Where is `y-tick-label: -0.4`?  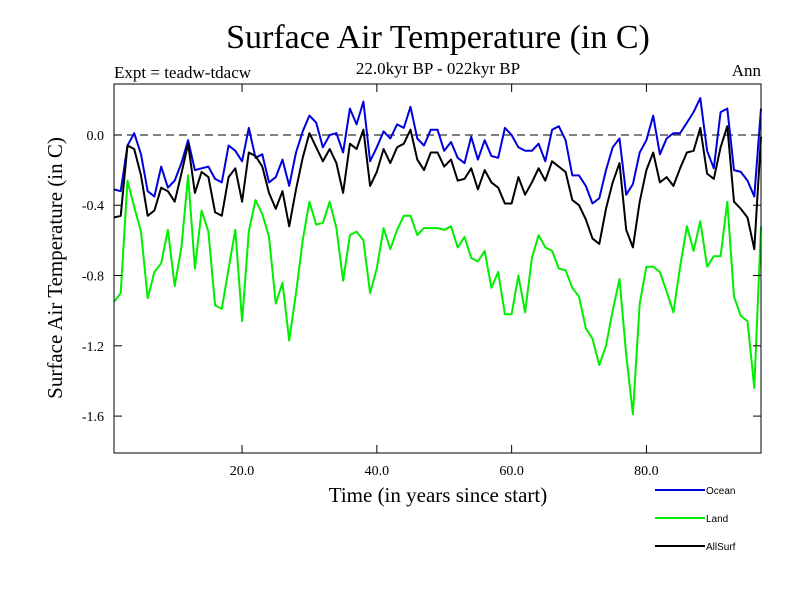
y-tick-label: -0.4 is located at coordinates (93, 206).